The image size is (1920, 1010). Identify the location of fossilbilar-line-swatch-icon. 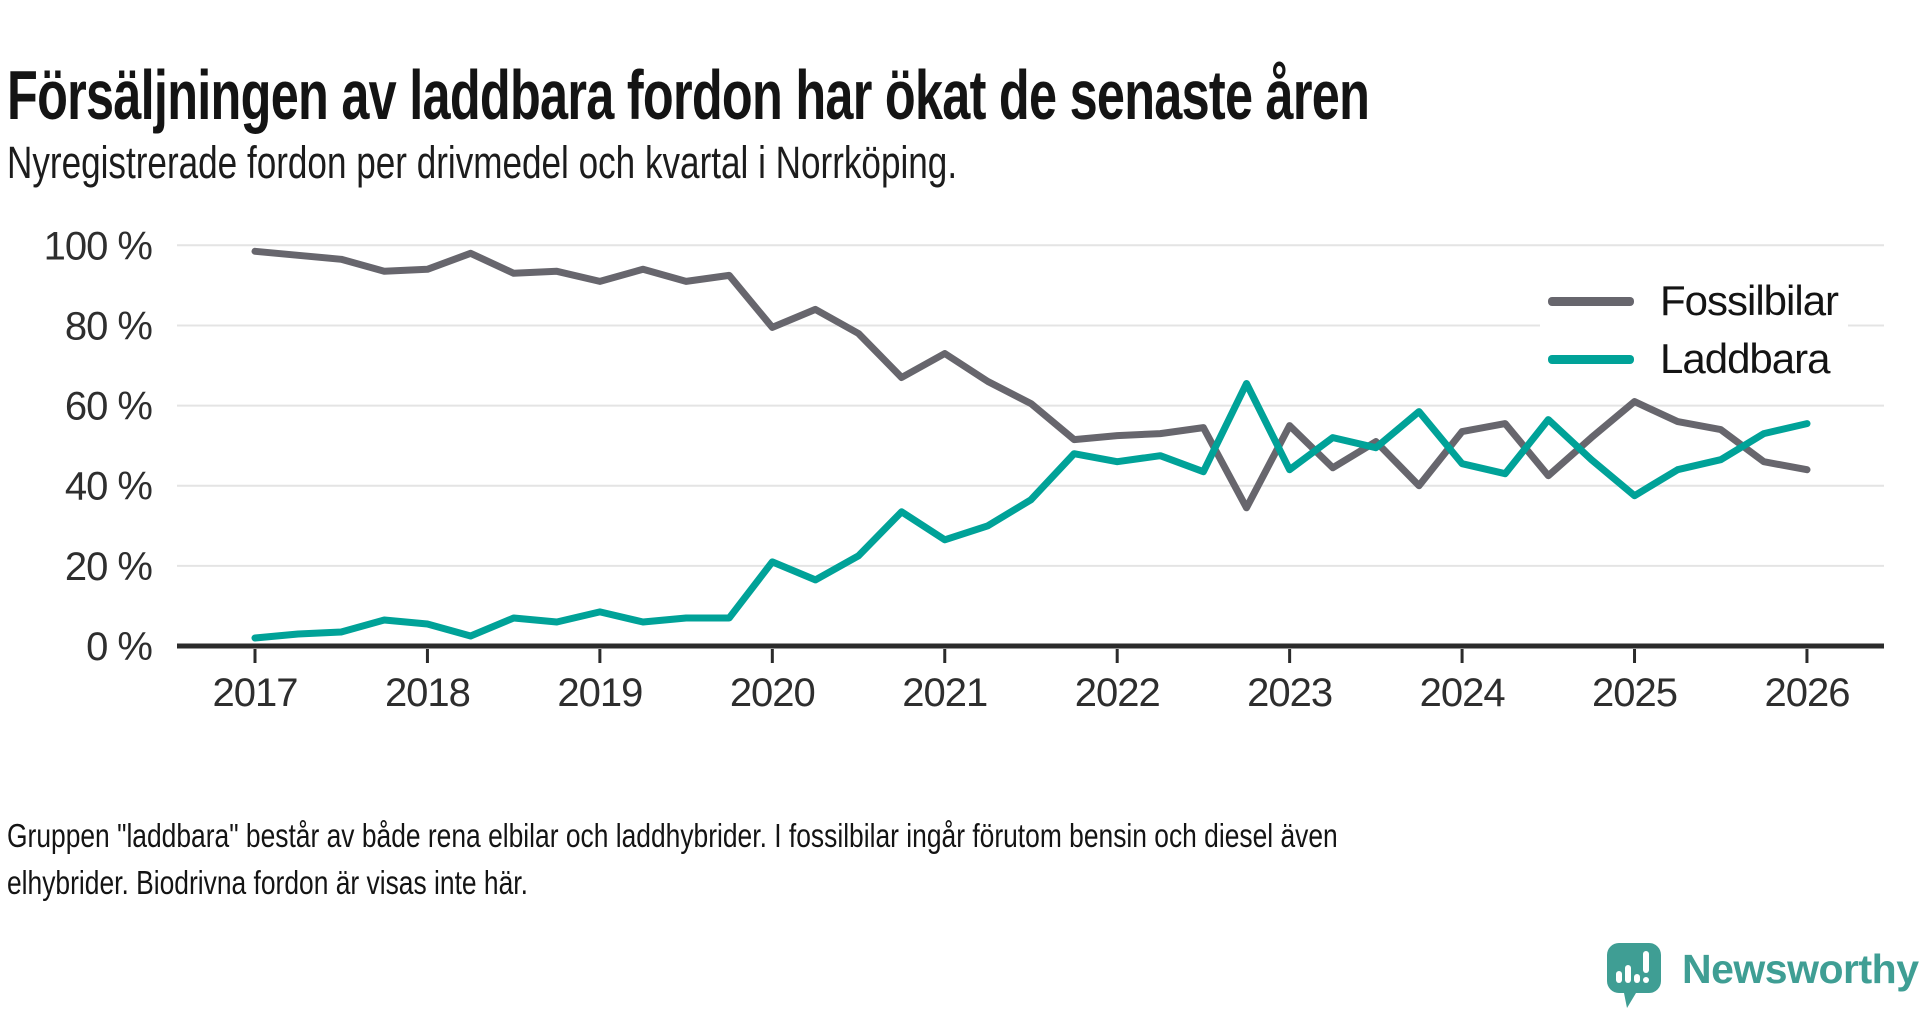
(1591, 301).